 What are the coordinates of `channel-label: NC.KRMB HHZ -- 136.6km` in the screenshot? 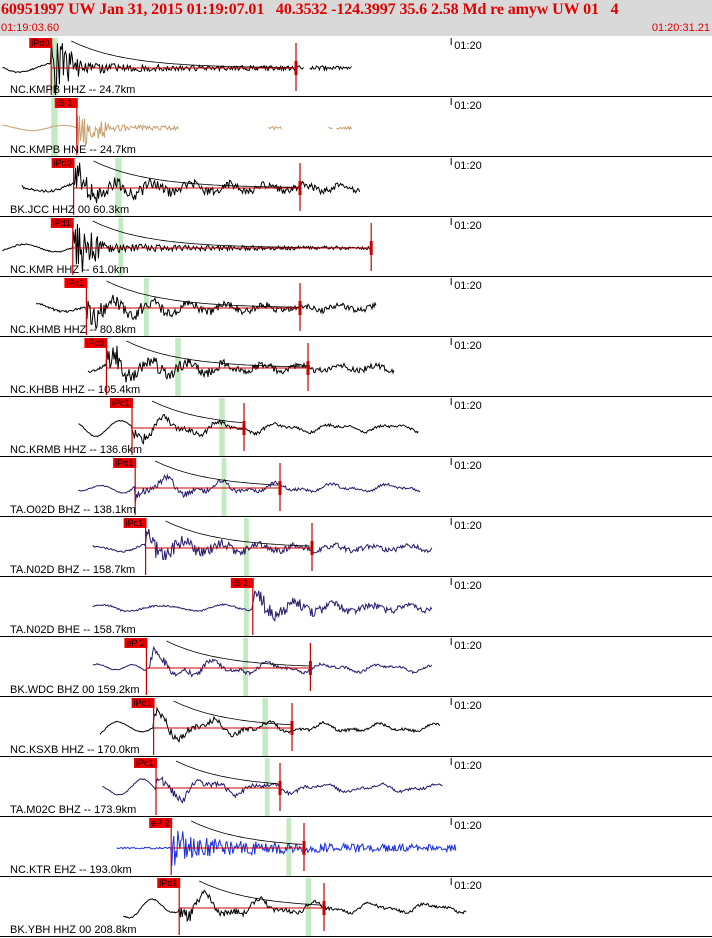 It's located at (76, 450).